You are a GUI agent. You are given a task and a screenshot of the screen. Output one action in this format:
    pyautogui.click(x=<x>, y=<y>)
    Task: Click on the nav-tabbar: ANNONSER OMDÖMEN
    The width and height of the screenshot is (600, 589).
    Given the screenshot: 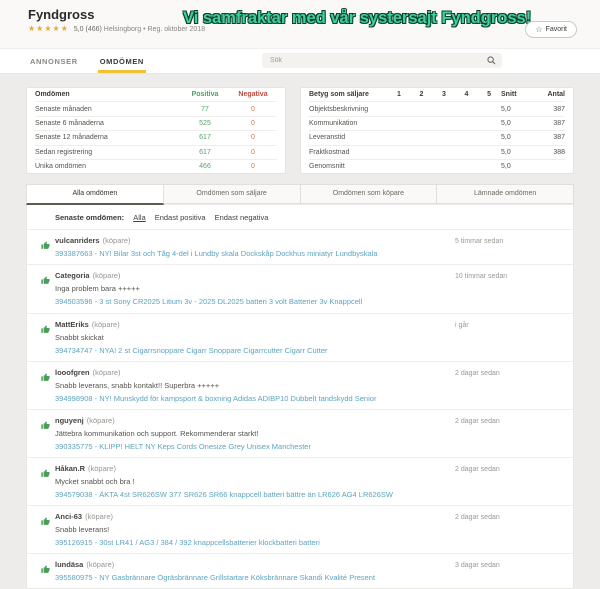 What is the action you would take?
    pyautogui.click(x=300, y=61)
    